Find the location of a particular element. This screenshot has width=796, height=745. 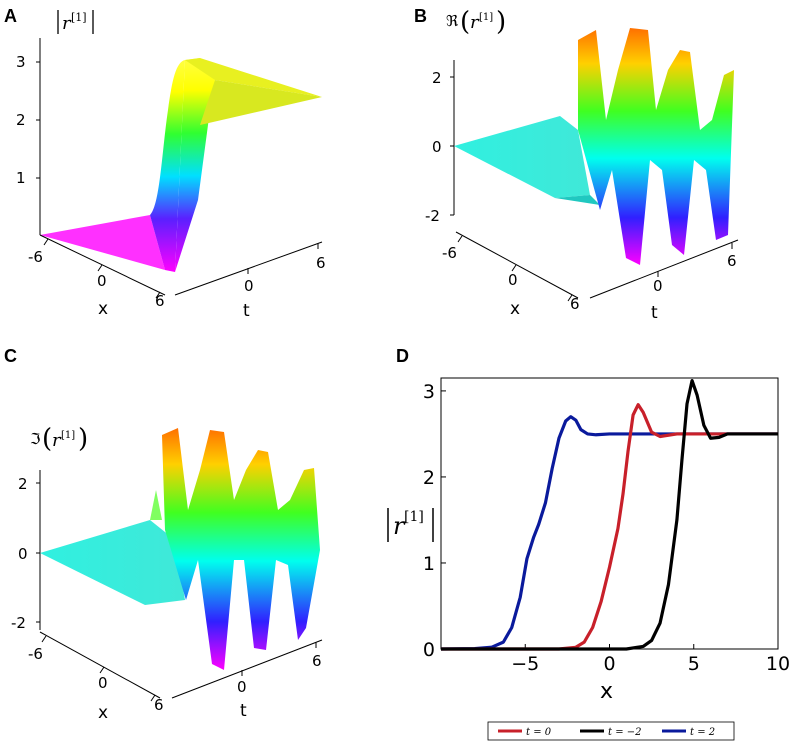

z-tick-b-2: 0 is located at coordinates (437, 147).